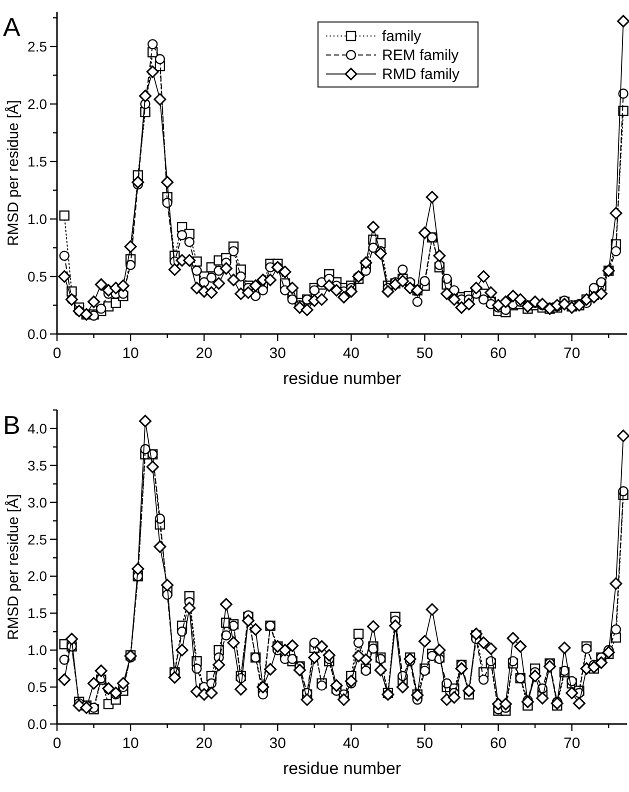 This screenshot has width=629, height=792. What do you see at coordinates (11, 425) in the screenshot?
I see `chart-title: B` at bounding box center [11, 425].